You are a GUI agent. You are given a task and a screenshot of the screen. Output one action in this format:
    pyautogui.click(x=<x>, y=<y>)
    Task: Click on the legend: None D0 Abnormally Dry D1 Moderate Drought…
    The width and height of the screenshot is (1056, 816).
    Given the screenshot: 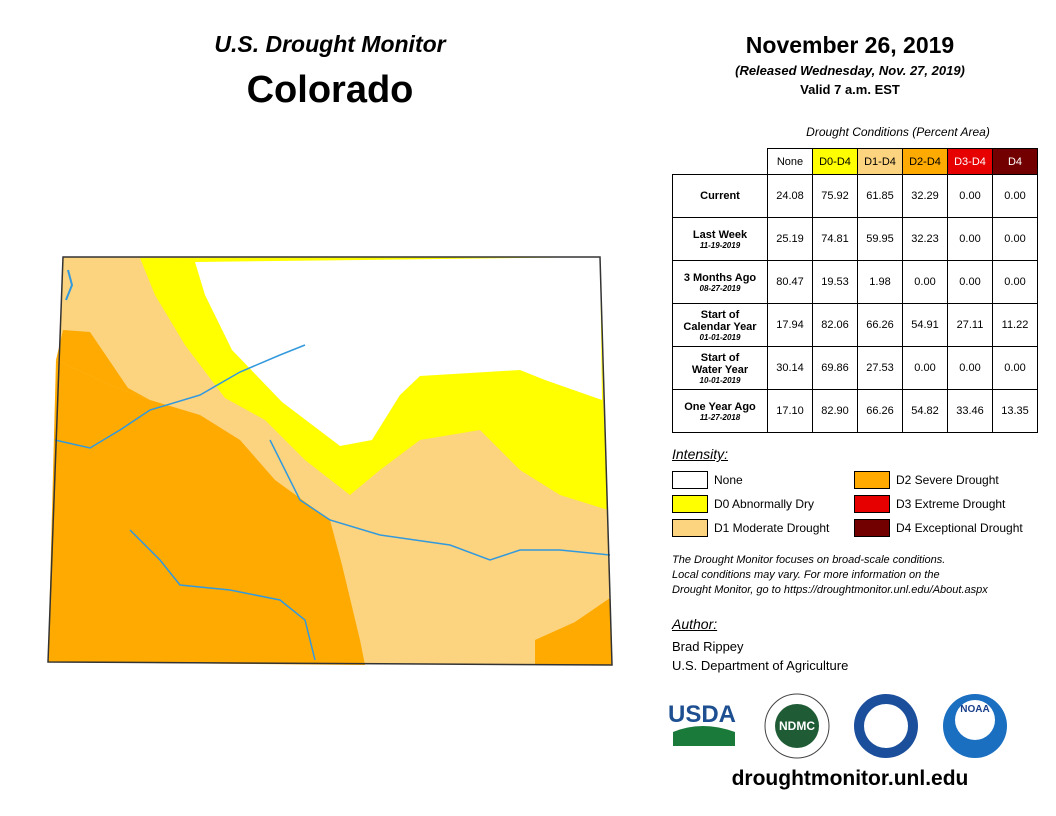 What is the action you would take?
    pyautogui.click(x=862, y=504)
    